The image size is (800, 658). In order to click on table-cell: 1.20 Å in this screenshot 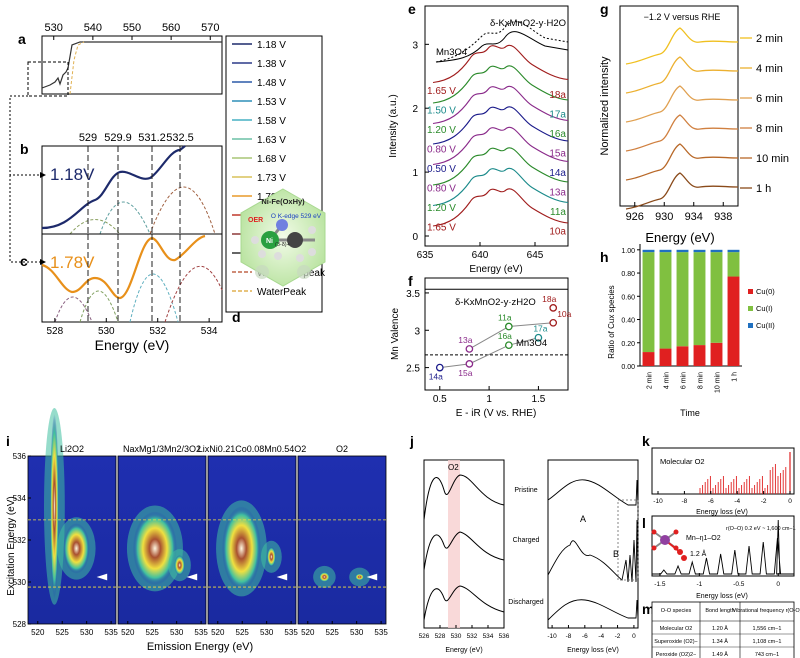, I will do `click(720, 628)`.